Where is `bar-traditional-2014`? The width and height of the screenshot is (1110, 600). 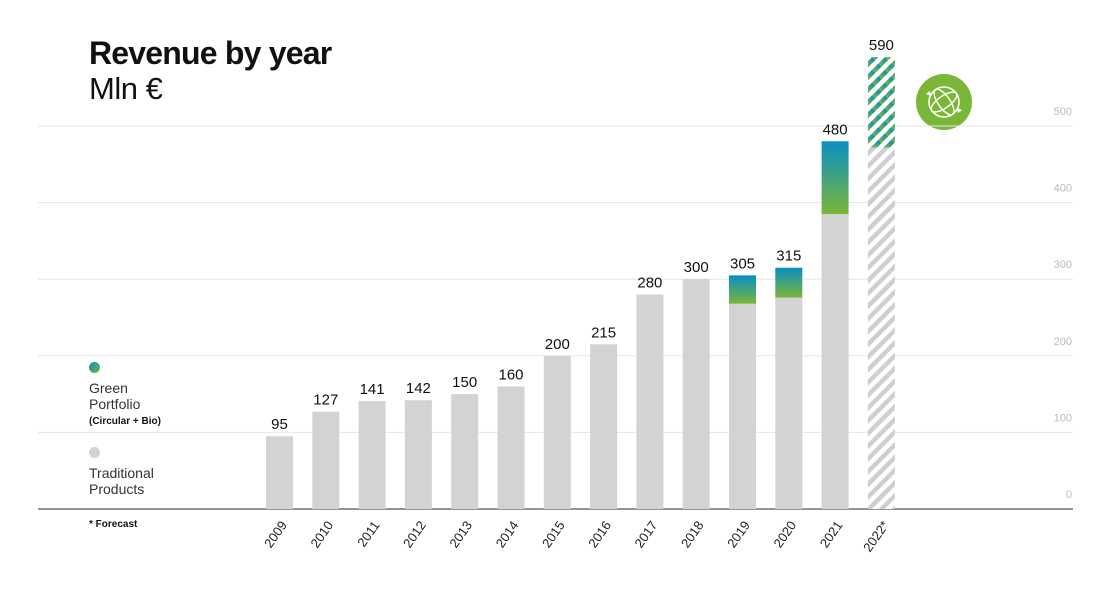
bar-traditional-2014 is located at coordinates (511, 447).